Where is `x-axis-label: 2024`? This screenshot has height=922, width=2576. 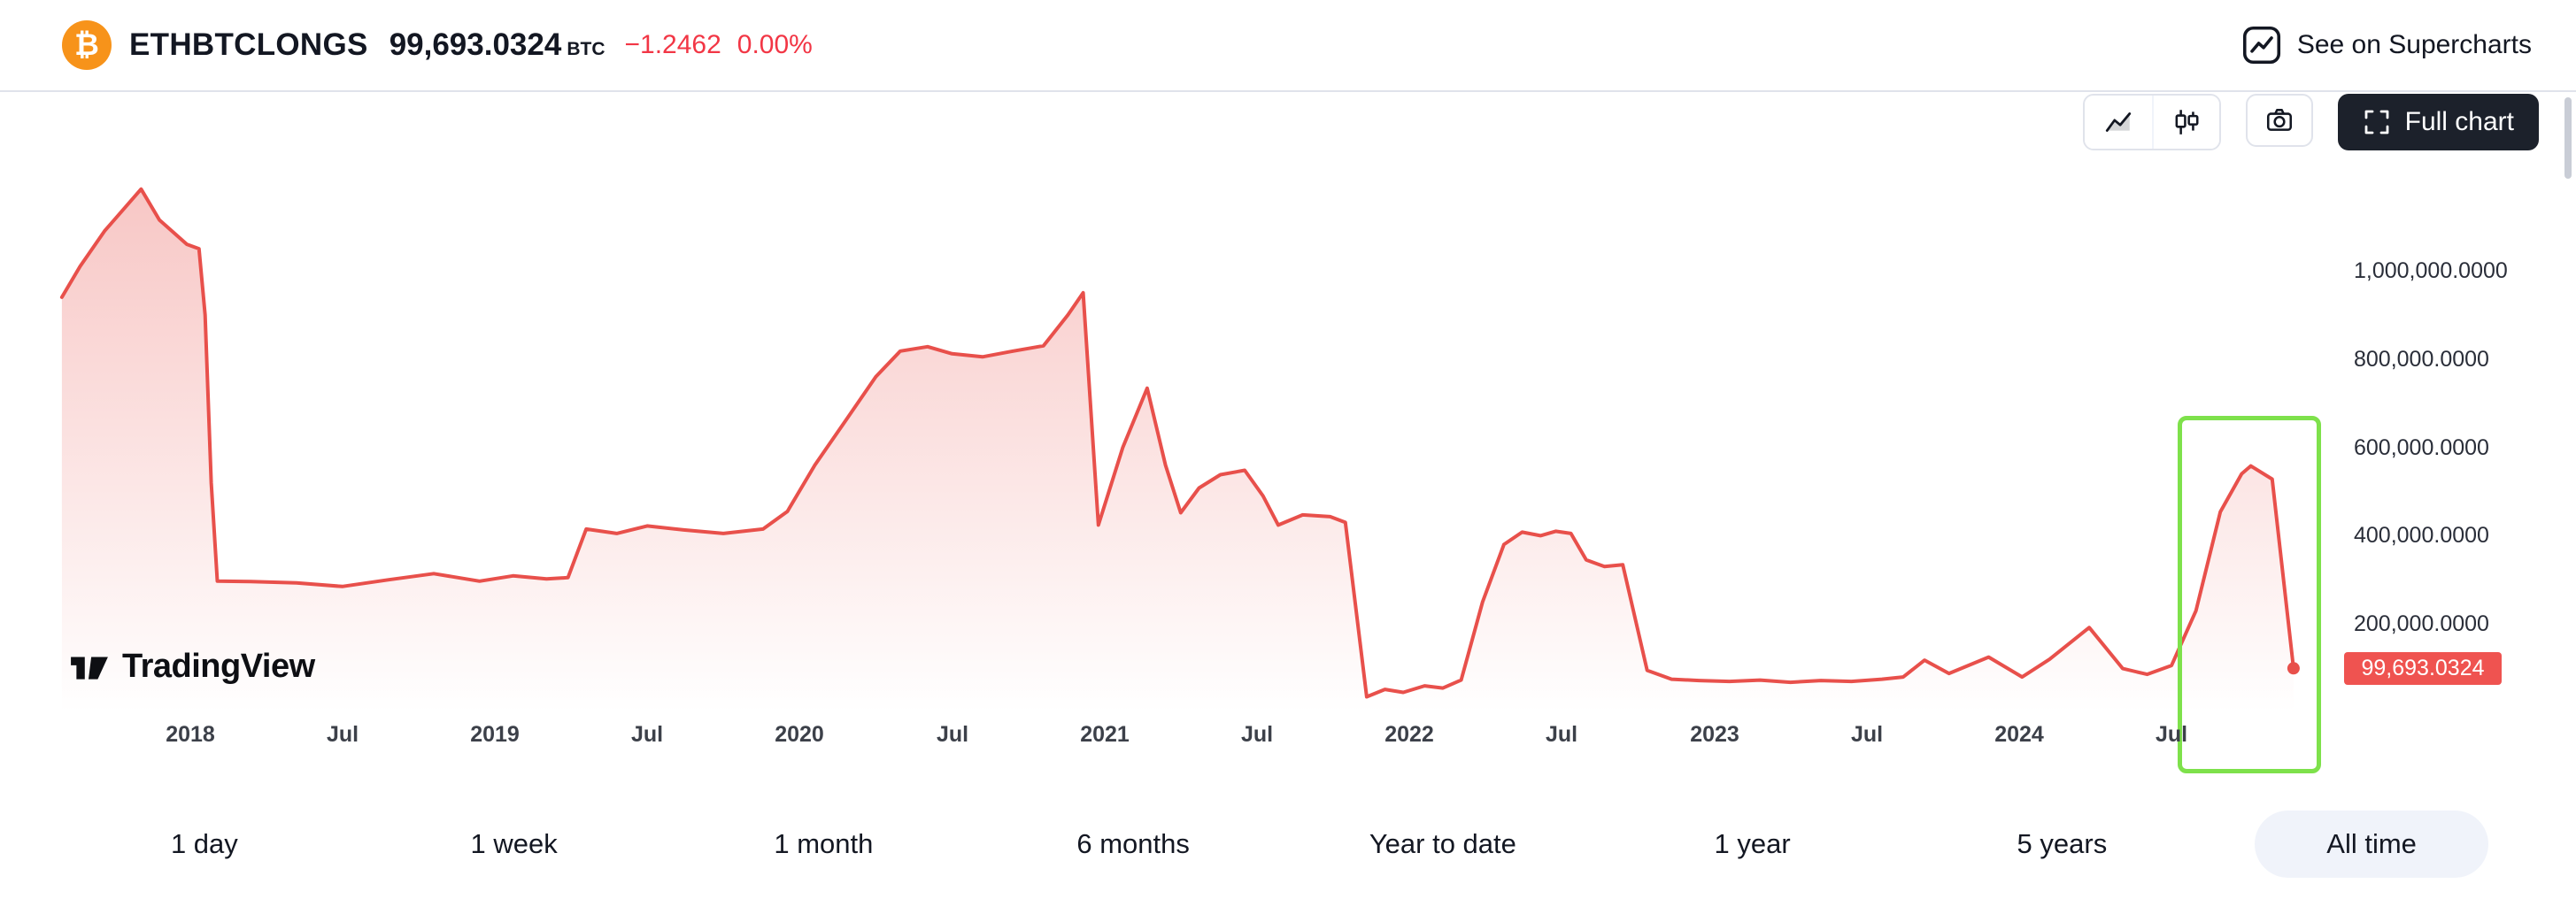 x-axis-label: 2024 is located at coordinates (2019, 734).